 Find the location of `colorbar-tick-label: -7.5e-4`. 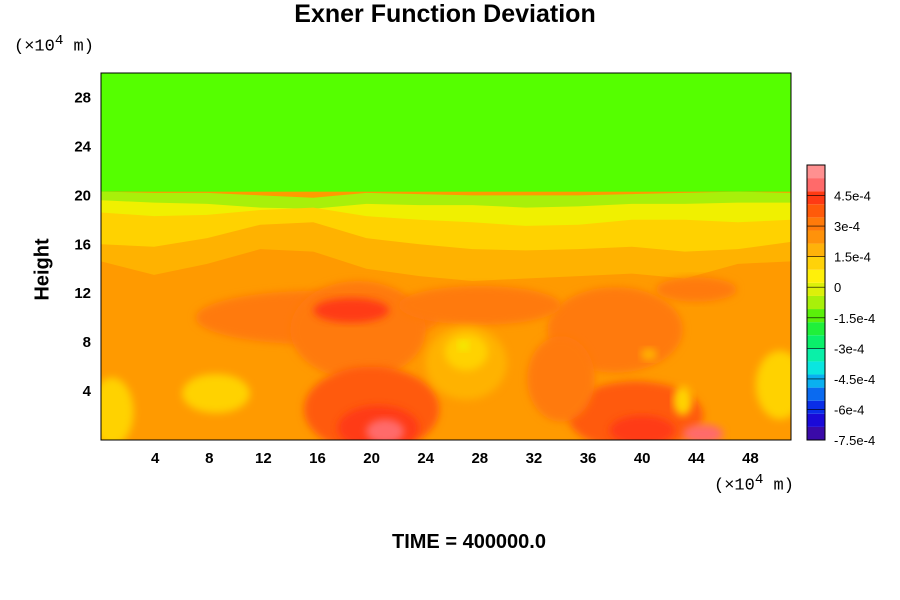

colorbar-tick-label: -7.5e-4 is located at coordinates (854, 440).